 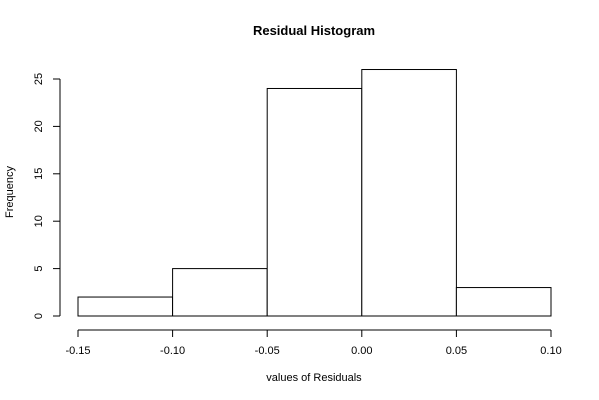 What do you see at coordinates (39, 316) in the screenshot?
I see `y-tick-label: 0` at bounding box center [39, 316].